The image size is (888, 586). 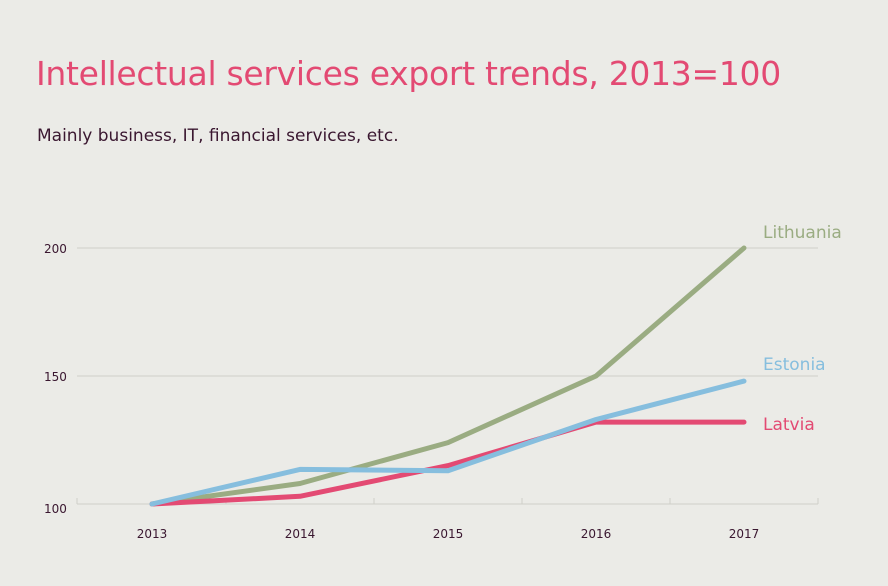 What do you see at coordinates (300, 534) in the screenshot?
I see `x-tick-label: 2014` at bounding box center [300, 534].